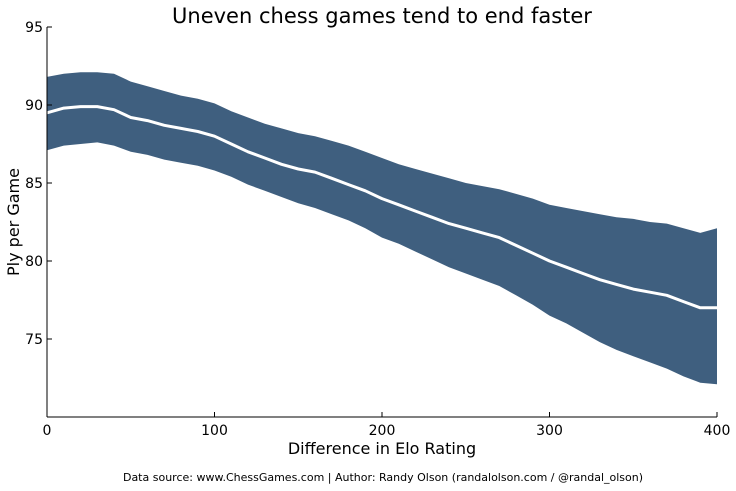 This screenshot has width=736, height=491. What do you see at coordinates (214, 431) in the screenshot?
I see `x-tick-label: 100` at bounding box center [214, 431].